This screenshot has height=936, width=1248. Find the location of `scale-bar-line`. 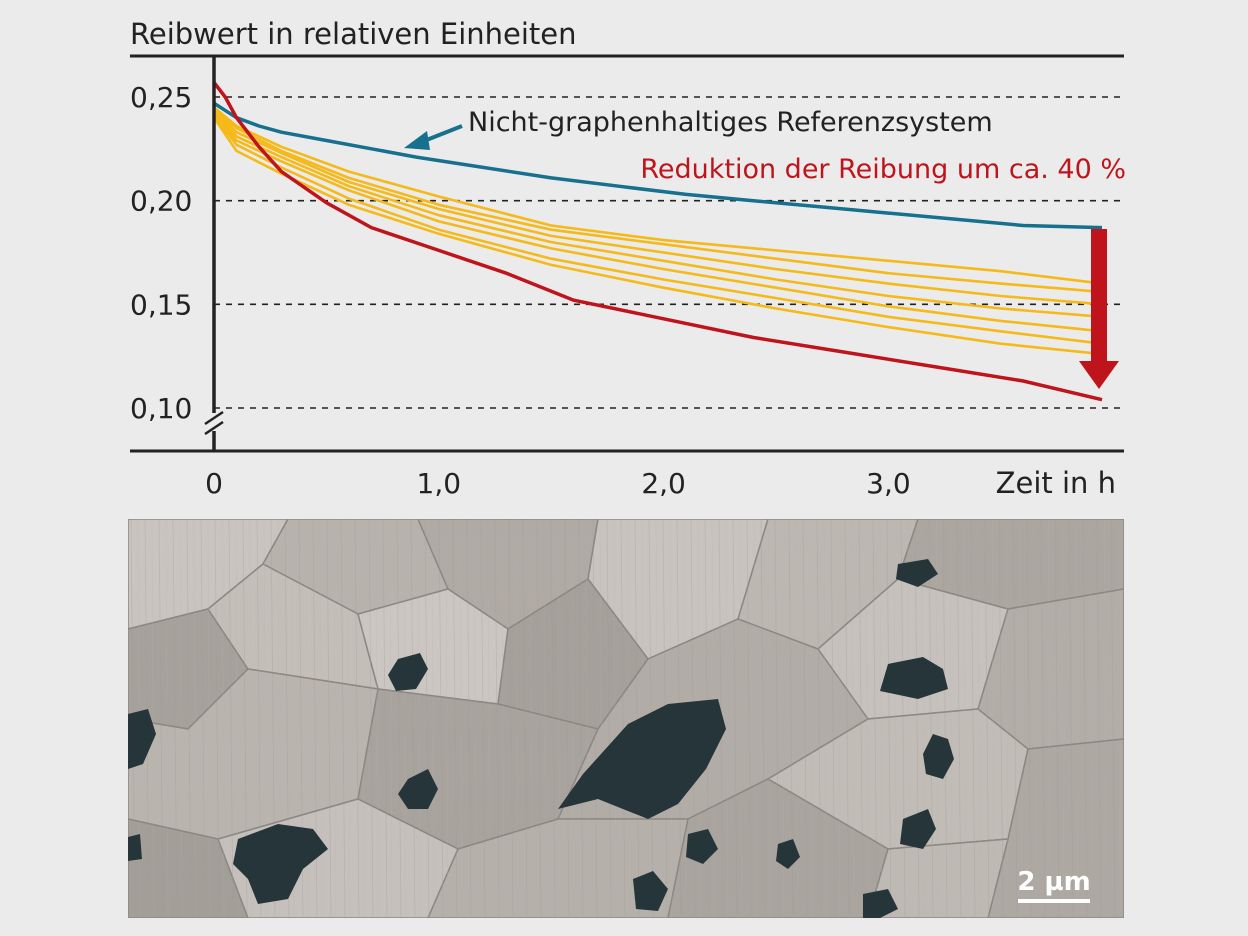

scale-bar-line is located at coordinates (1054, 901).